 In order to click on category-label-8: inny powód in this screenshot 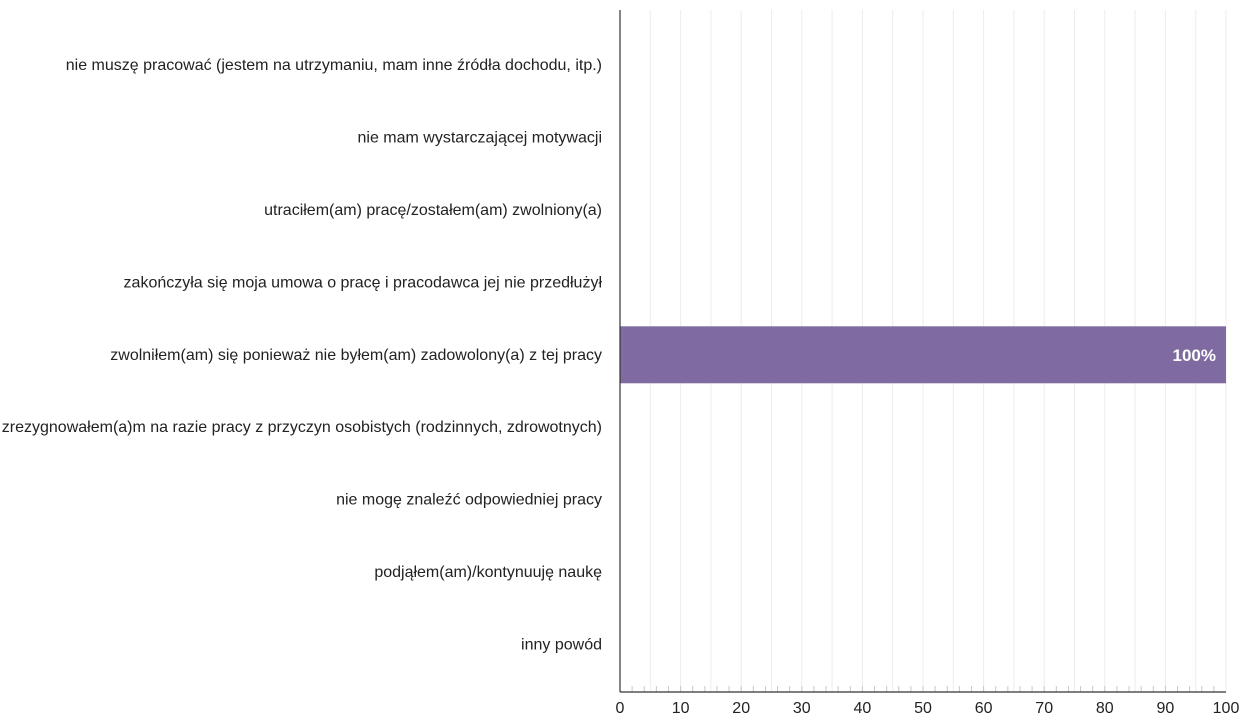, I will do `click(561, 644)`.